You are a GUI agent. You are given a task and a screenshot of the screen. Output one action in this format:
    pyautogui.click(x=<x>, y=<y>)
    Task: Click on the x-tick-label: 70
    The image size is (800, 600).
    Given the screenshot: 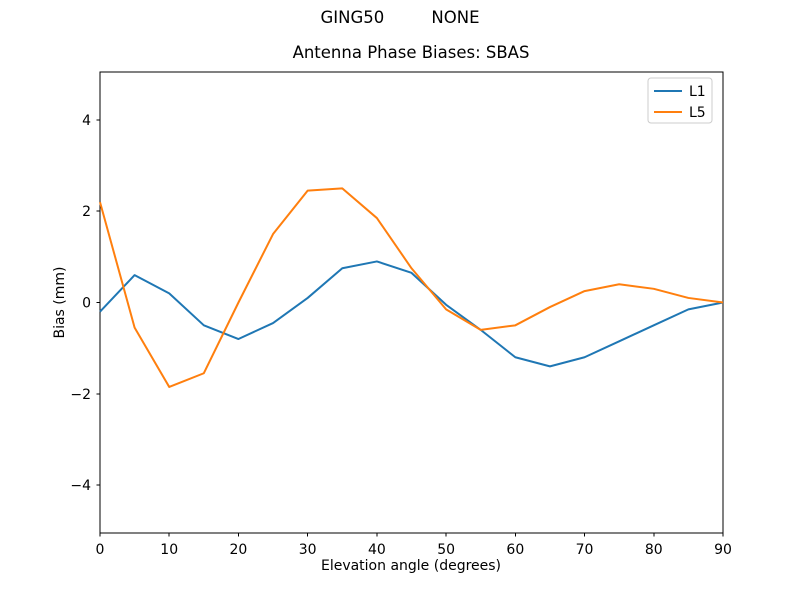 What is the action you would take?
    pyautogui.click(x=585, y=550)
    